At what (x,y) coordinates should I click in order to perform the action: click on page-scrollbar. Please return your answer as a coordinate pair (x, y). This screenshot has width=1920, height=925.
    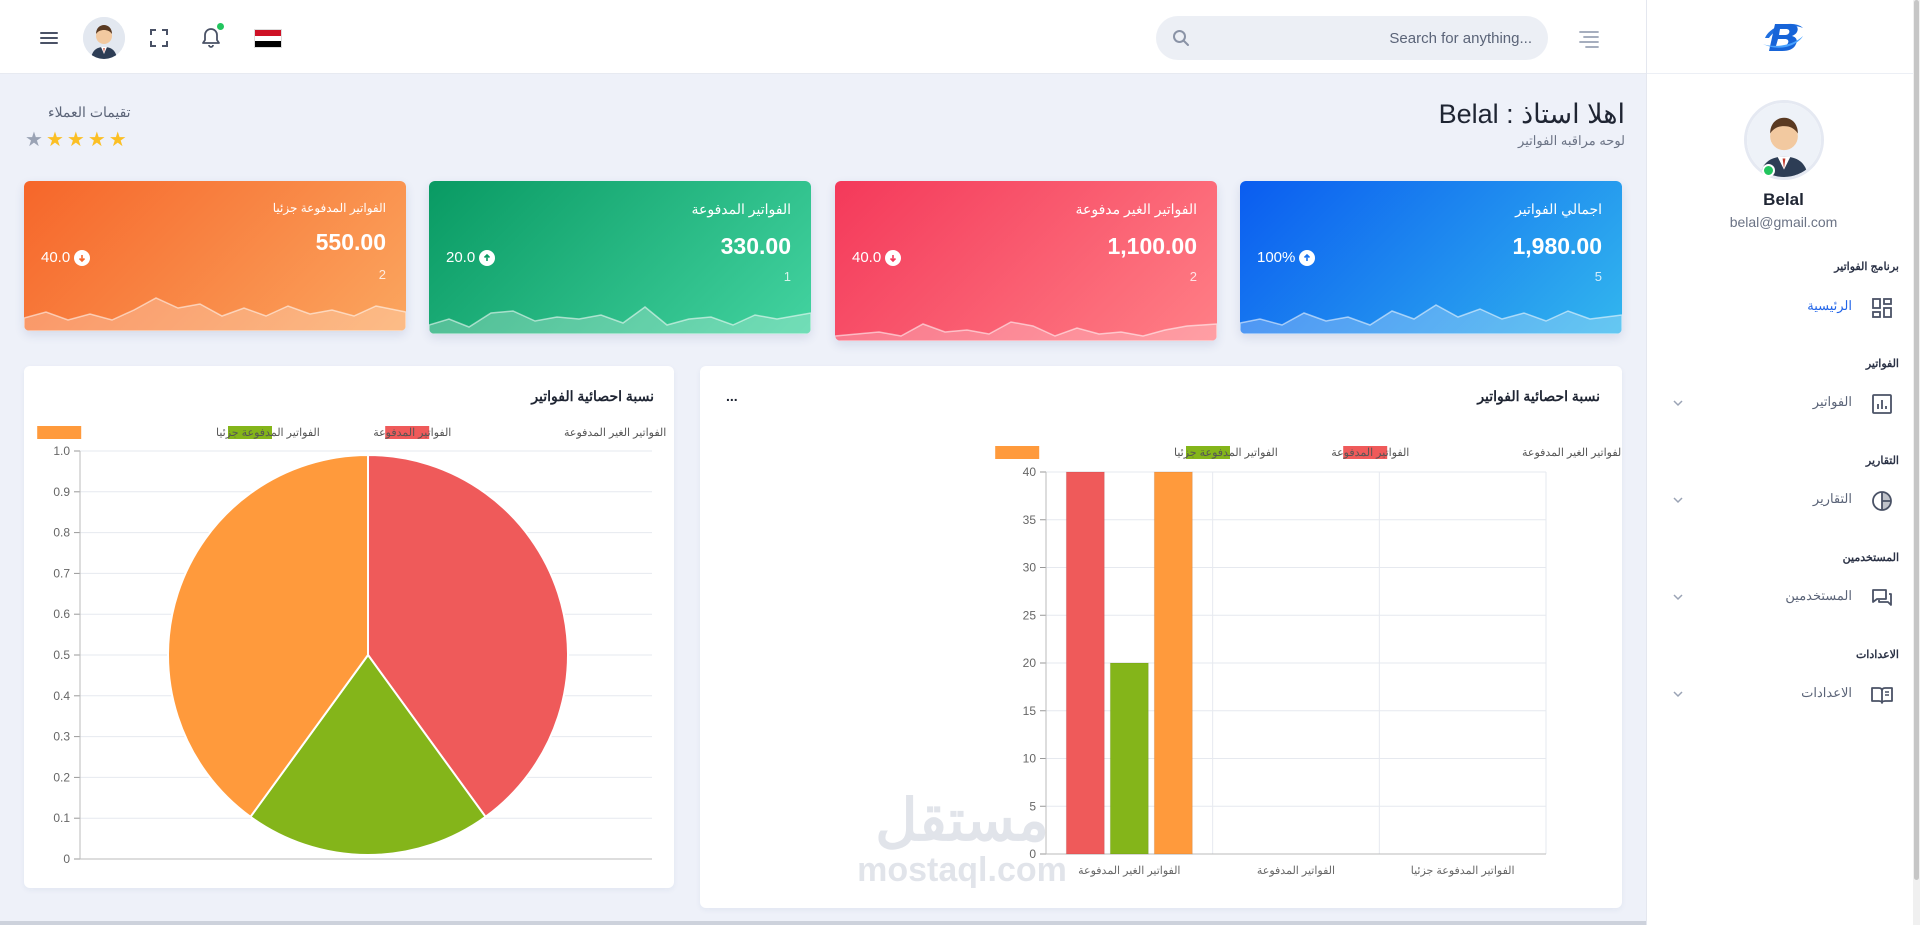
    Looking at the image, I should click on (1916, 462).